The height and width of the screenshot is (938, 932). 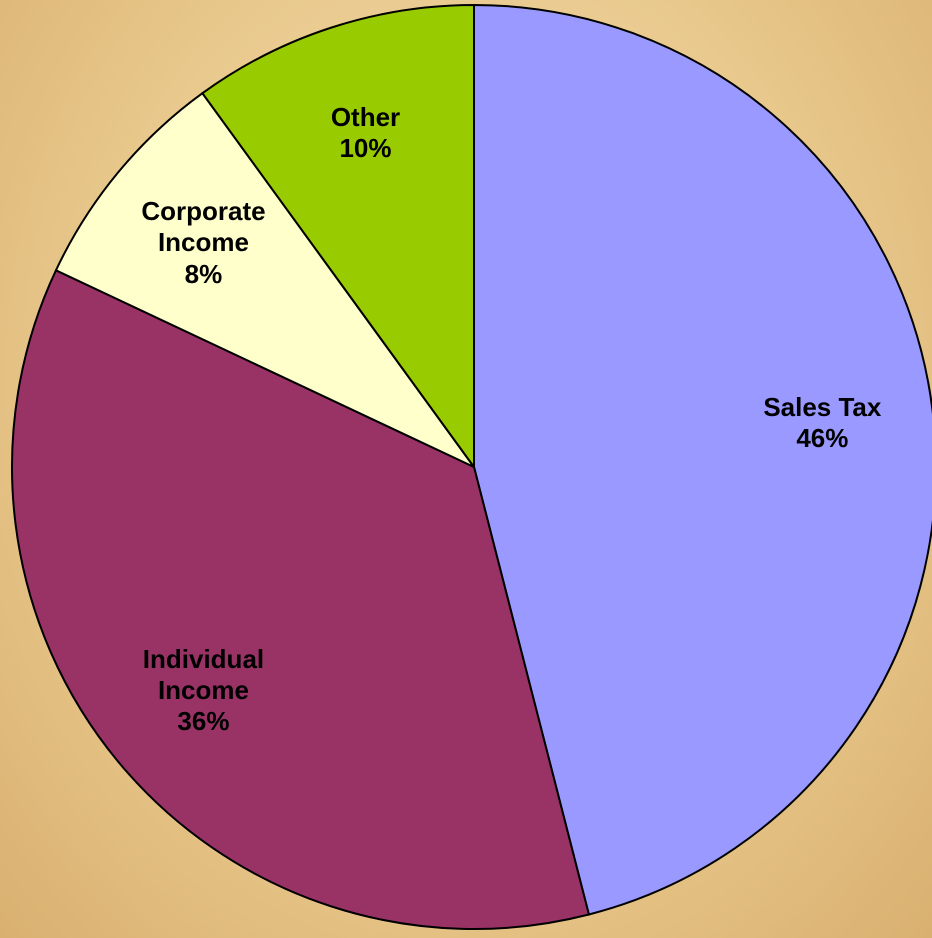 I want to click on slice-name: Individual Income, so click(x=203, y=675).